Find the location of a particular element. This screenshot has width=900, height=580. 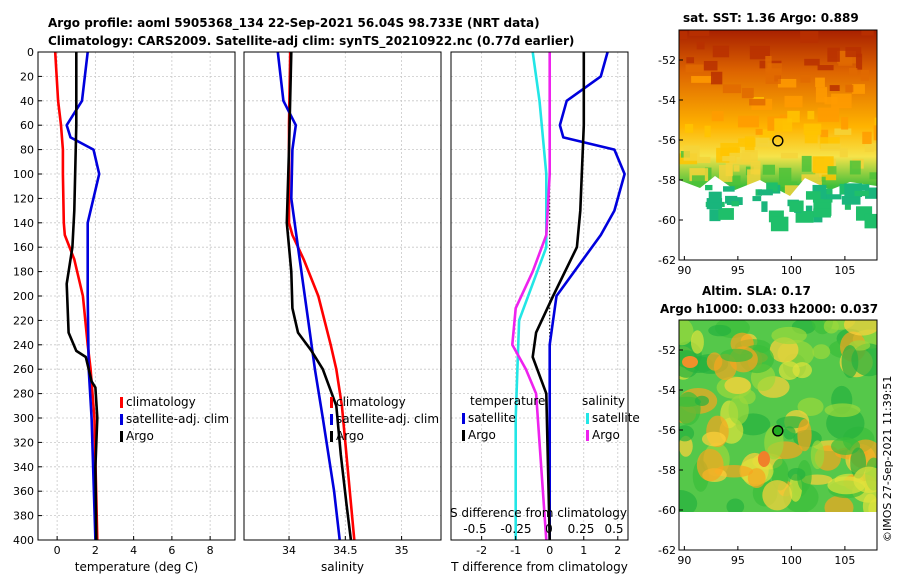

top-axis-label: S difference from climatology is located at coordinates (538, 513).